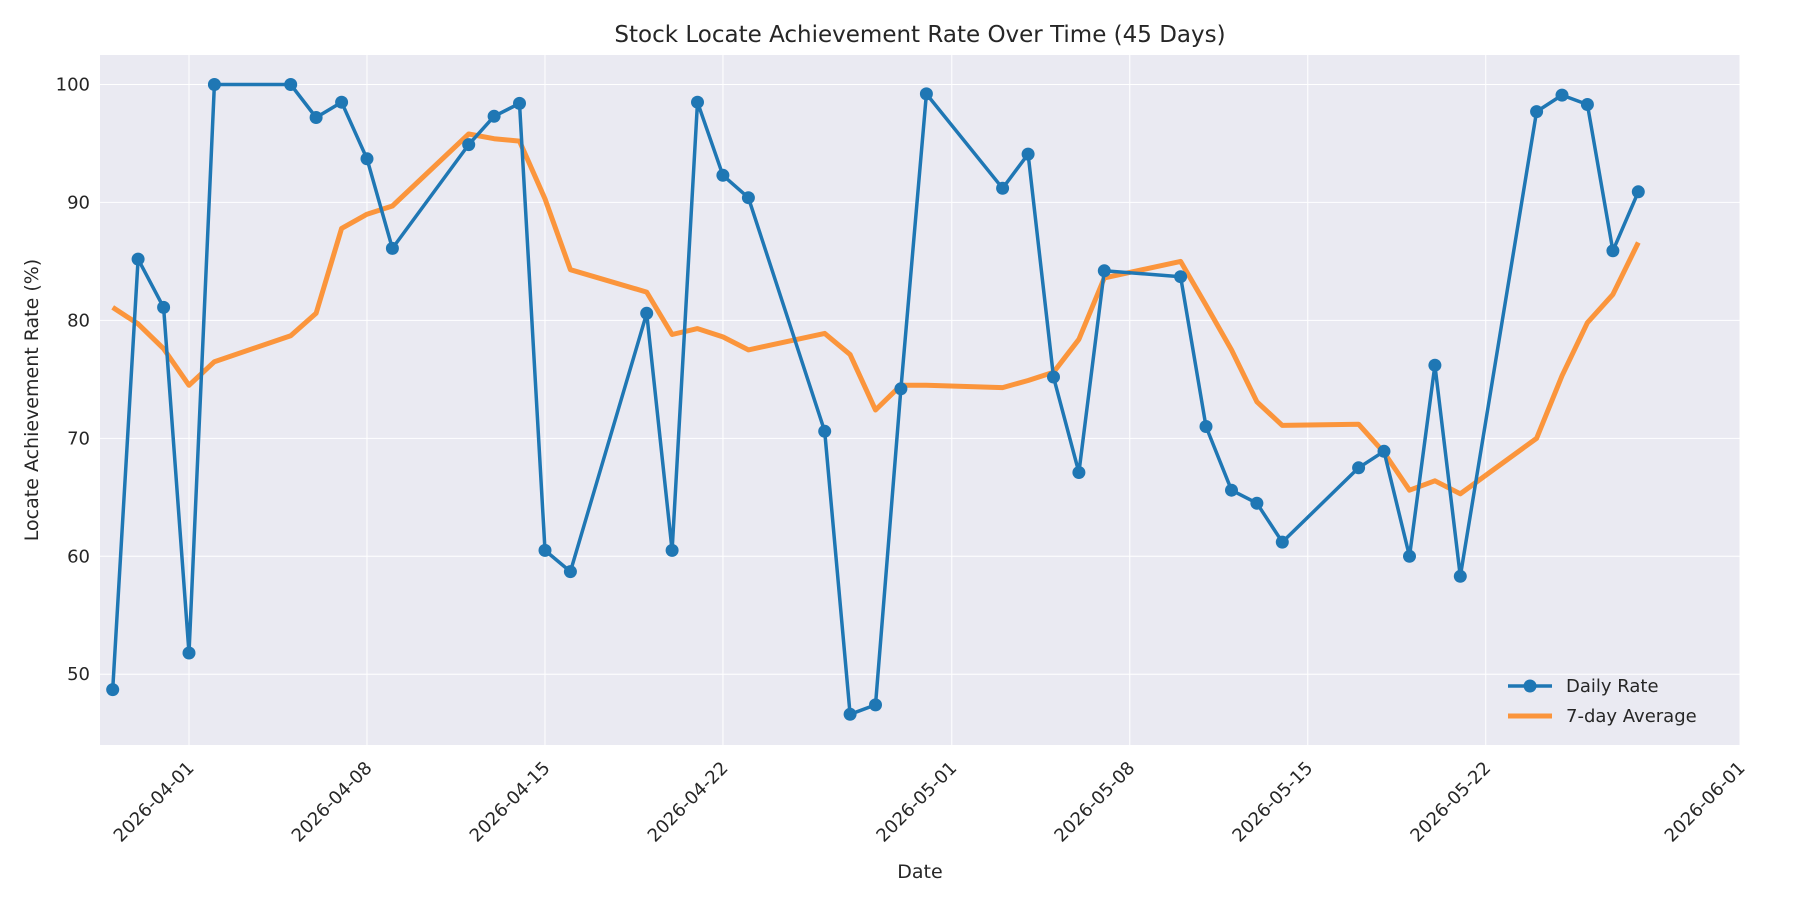 Image resolution: width=1800 pixels, height=900 pixels. What do you see at coordinates (32, 400) in the screenshot?
I see `y-axis-label: Locate Achievement Rate (%)` at bounding box center [32, 400].